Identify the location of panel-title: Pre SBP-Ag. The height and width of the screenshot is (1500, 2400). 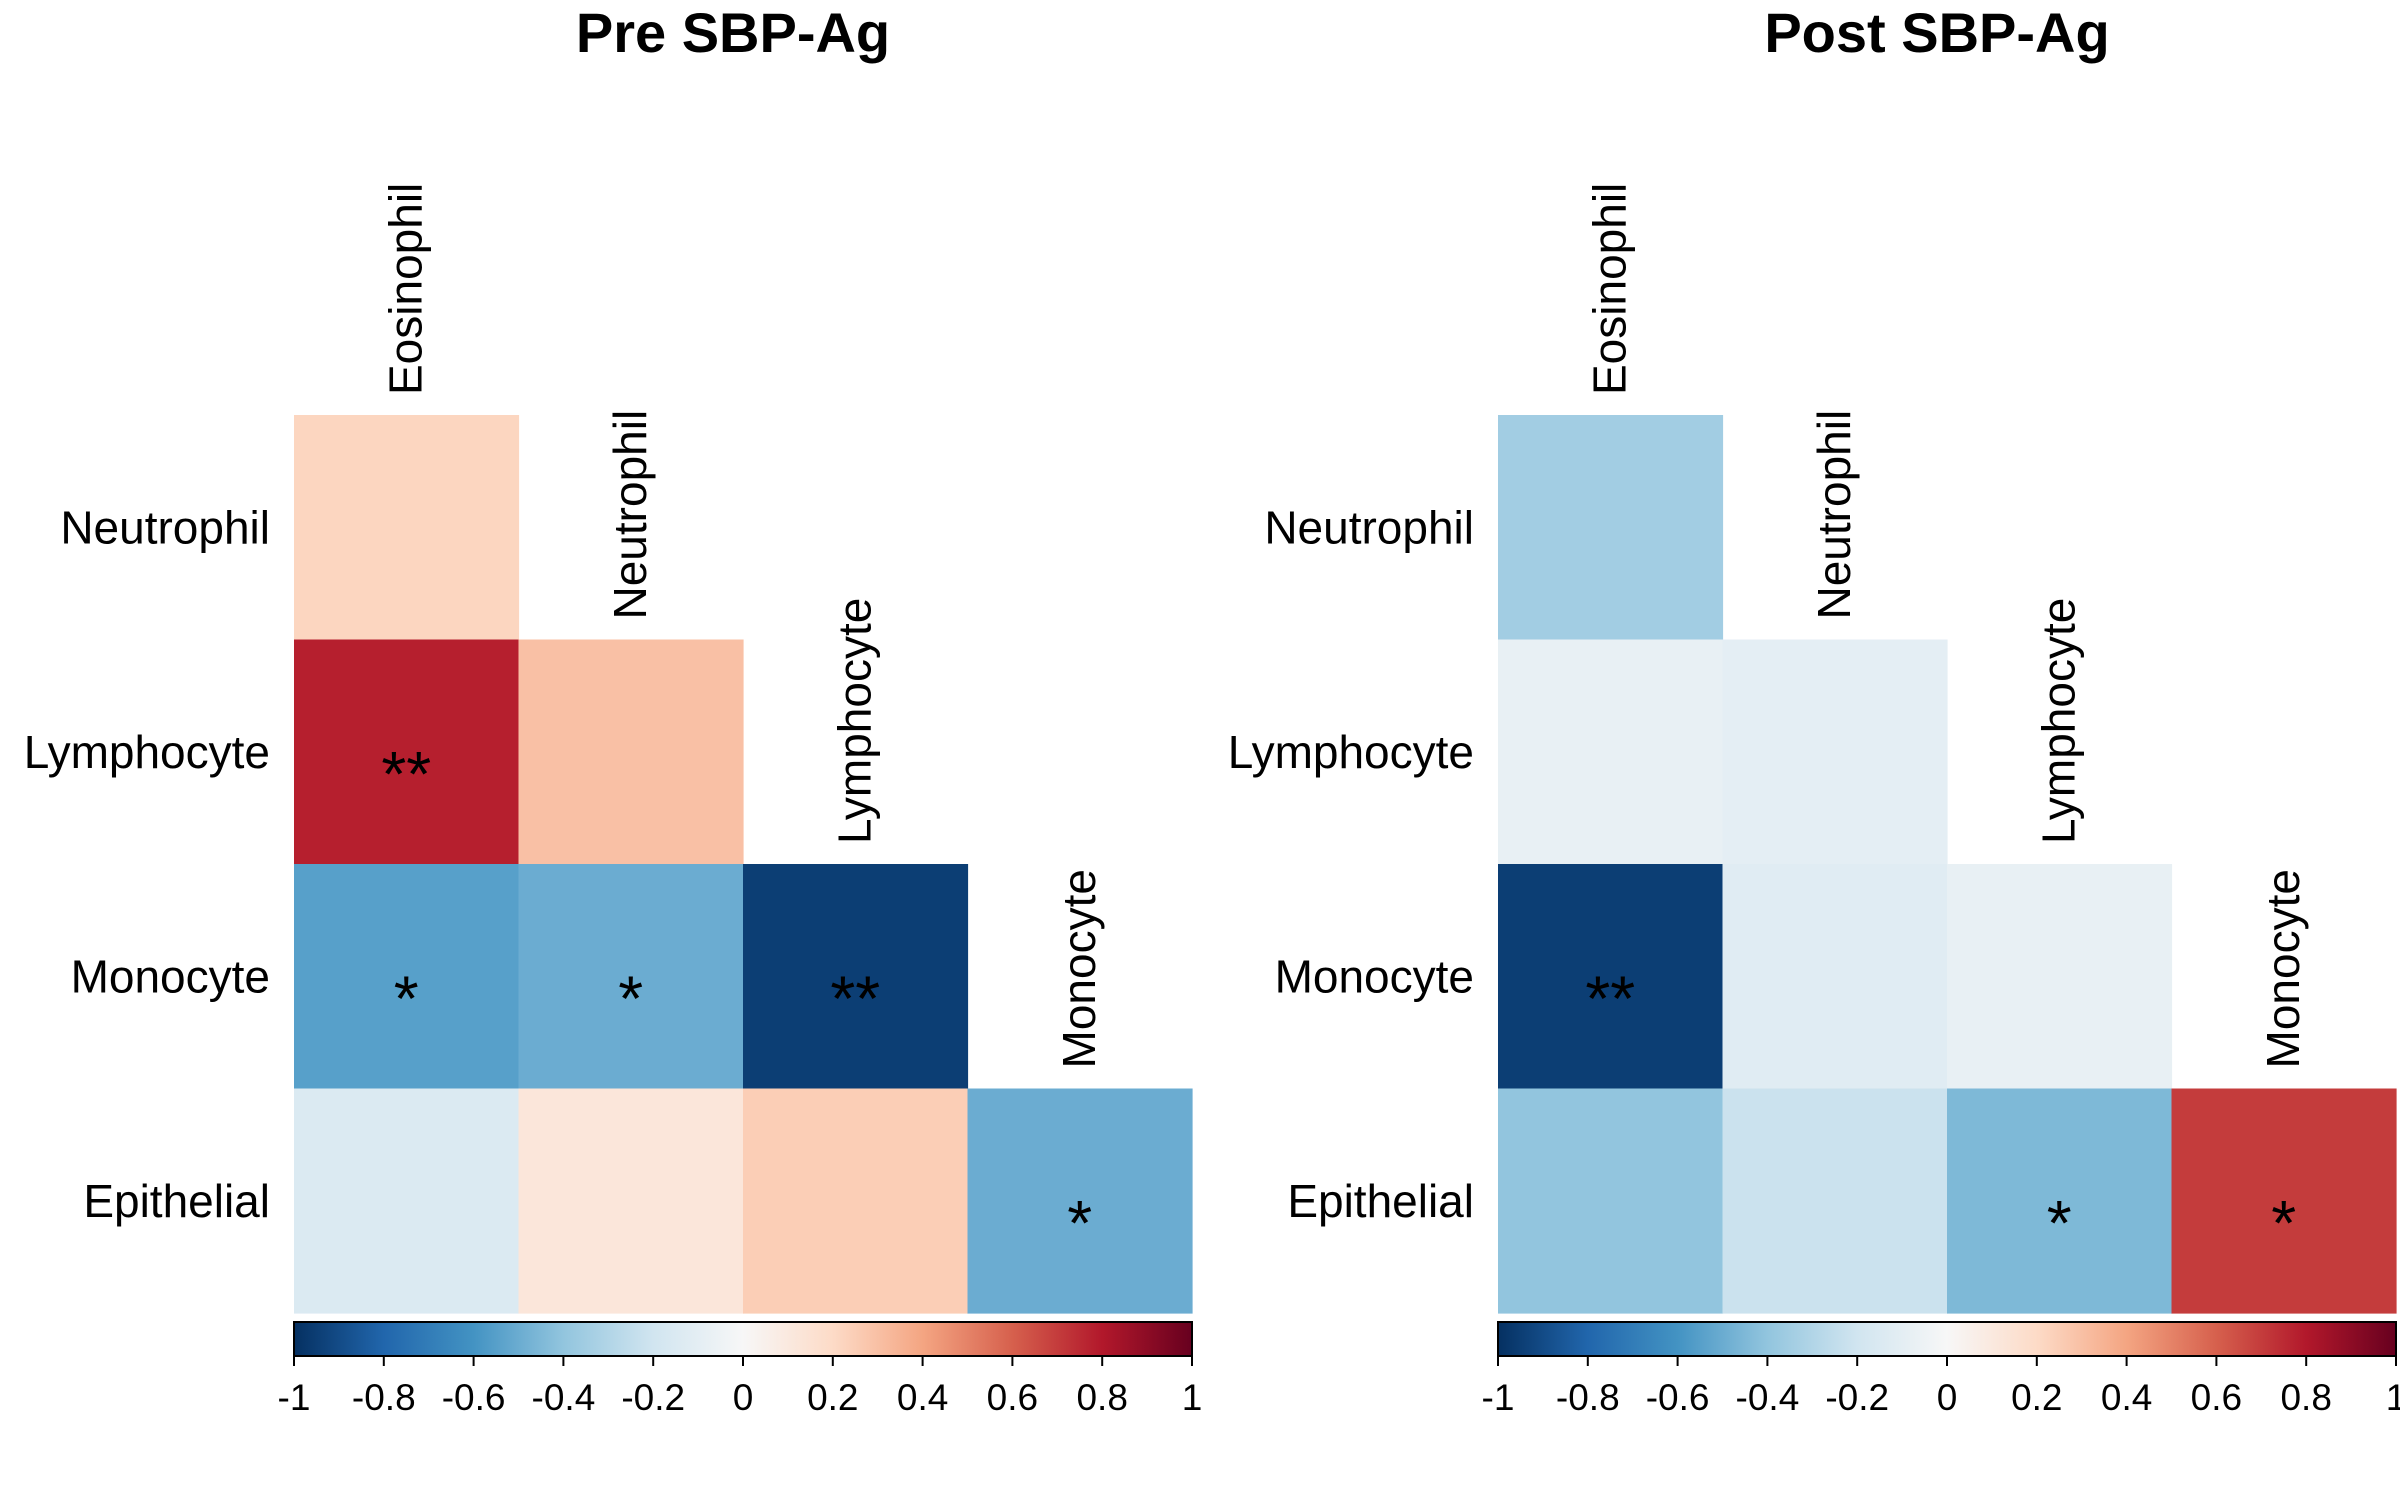
(733, 32).